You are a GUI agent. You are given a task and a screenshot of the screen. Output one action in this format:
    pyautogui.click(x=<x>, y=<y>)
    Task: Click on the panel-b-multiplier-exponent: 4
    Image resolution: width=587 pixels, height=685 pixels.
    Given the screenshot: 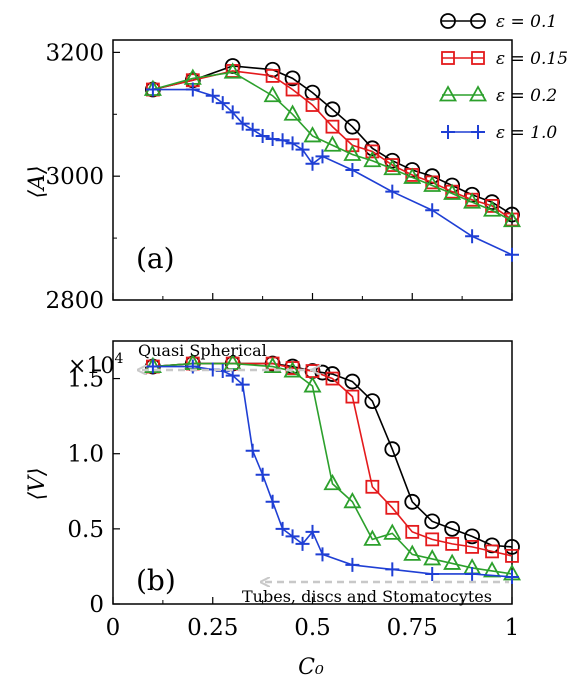 What is the action you would take?
    pyautogui.click(x=118, y=359)
    